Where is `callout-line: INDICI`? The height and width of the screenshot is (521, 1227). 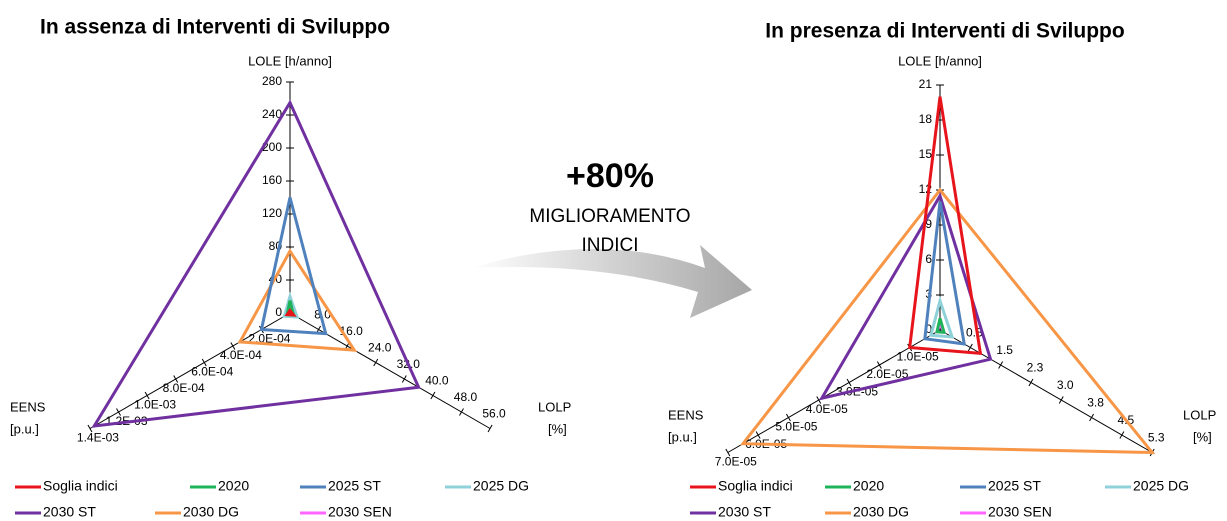
callout-line: INDICI is located at coordinates (610, 245).